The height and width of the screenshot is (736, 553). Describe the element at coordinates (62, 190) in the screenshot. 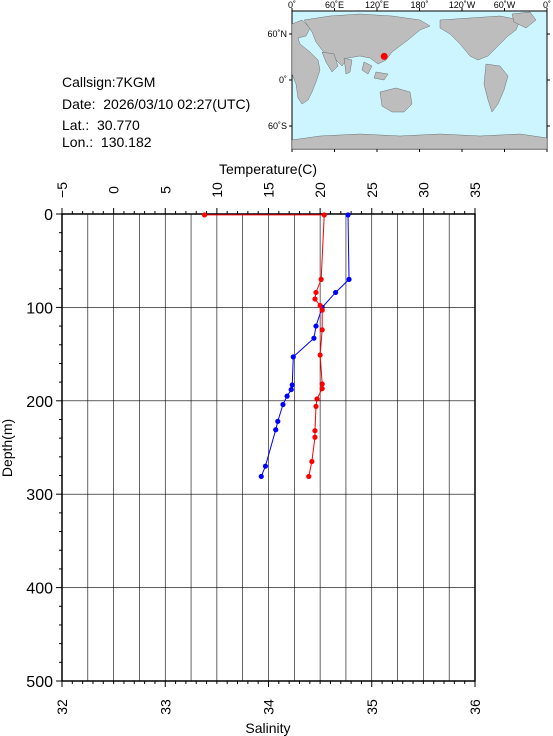

I see `temperature-tick-label: −5` at that location.